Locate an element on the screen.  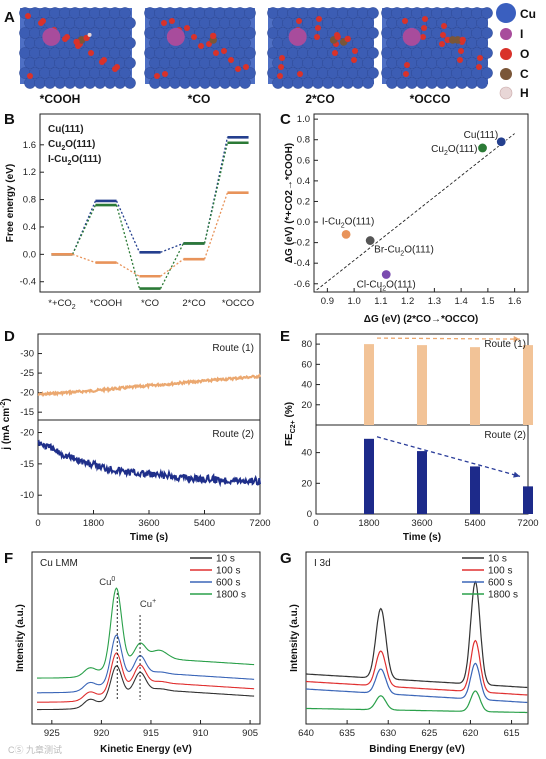
y-tick-label-d: -10 is located at coordinates (27, 495).